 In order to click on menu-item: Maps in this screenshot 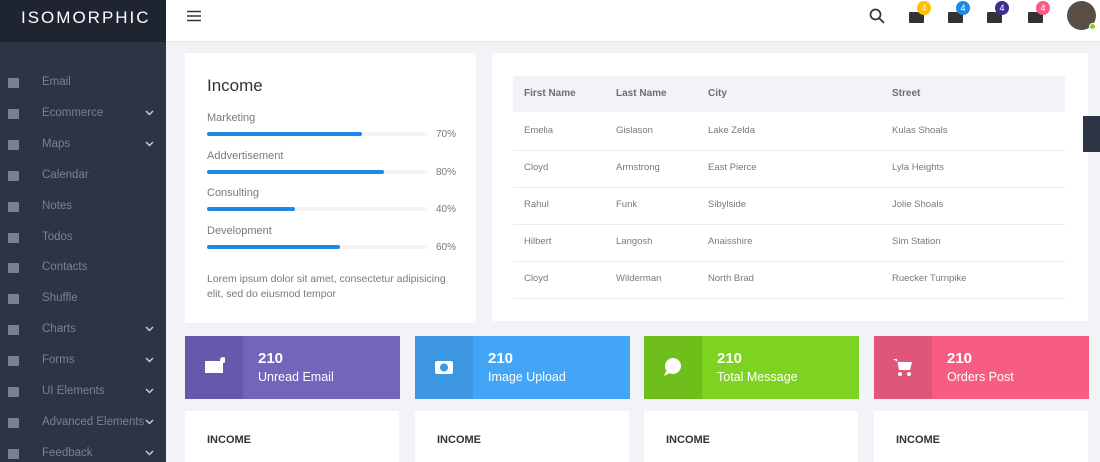, I will do `click(56, 143)`.